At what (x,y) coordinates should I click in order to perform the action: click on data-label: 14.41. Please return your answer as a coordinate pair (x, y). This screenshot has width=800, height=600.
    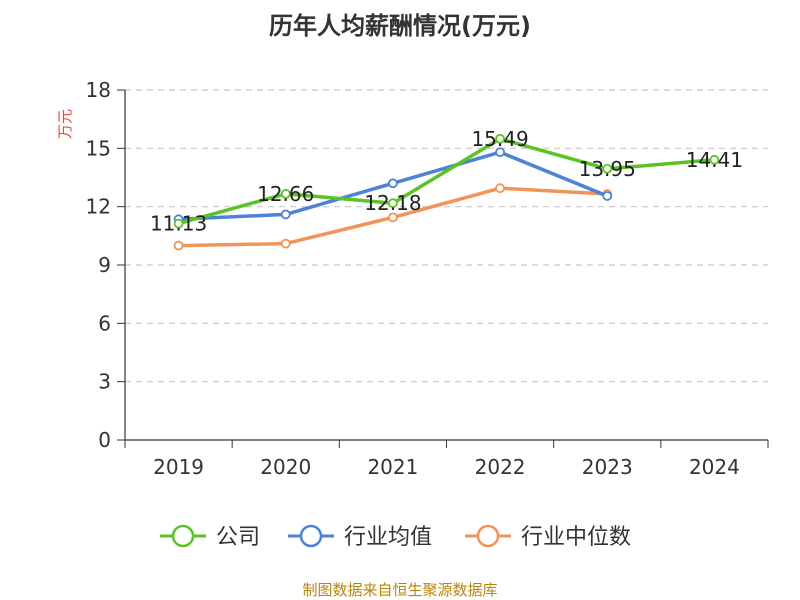
    Looking at the image, I should click on (714, 160).